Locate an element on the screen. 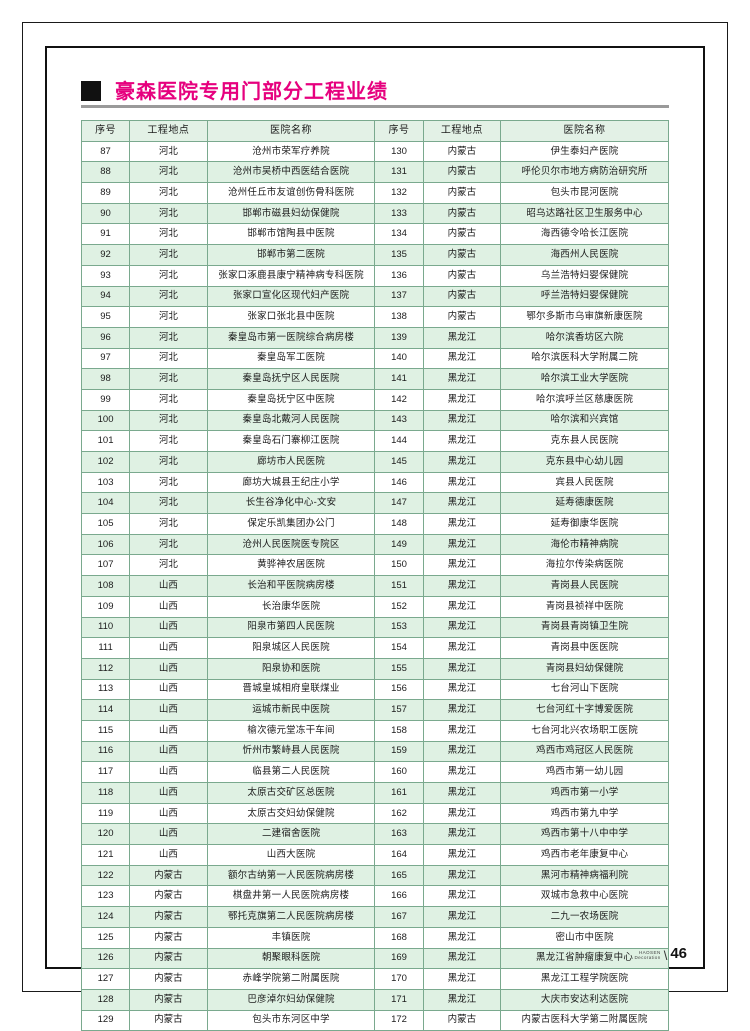 This screenshot has width=750, height=1031. table-row: 106 河北 沧州人民医院医专院区 149 黑龙江 海伦市精神病院 is located at coordinates (374, 544).